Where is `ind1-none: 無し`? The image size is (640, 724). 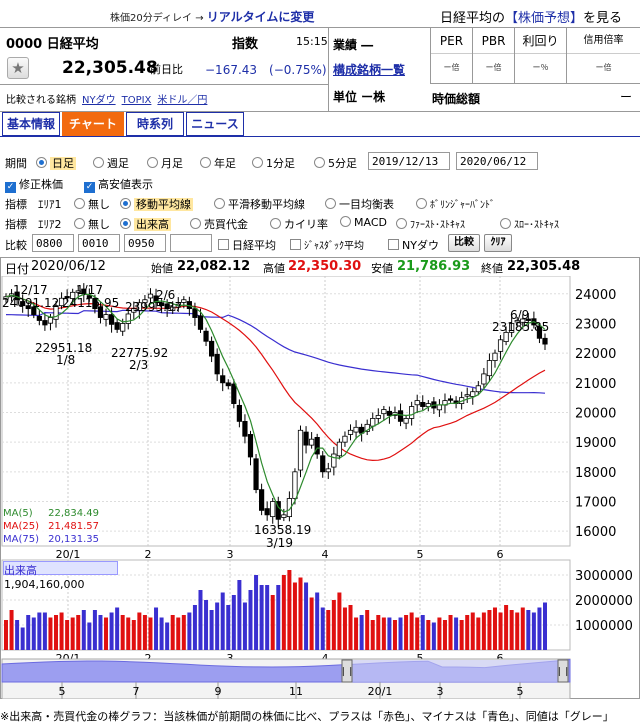 ind1-none: 無し is located at coordinates (92, 204).